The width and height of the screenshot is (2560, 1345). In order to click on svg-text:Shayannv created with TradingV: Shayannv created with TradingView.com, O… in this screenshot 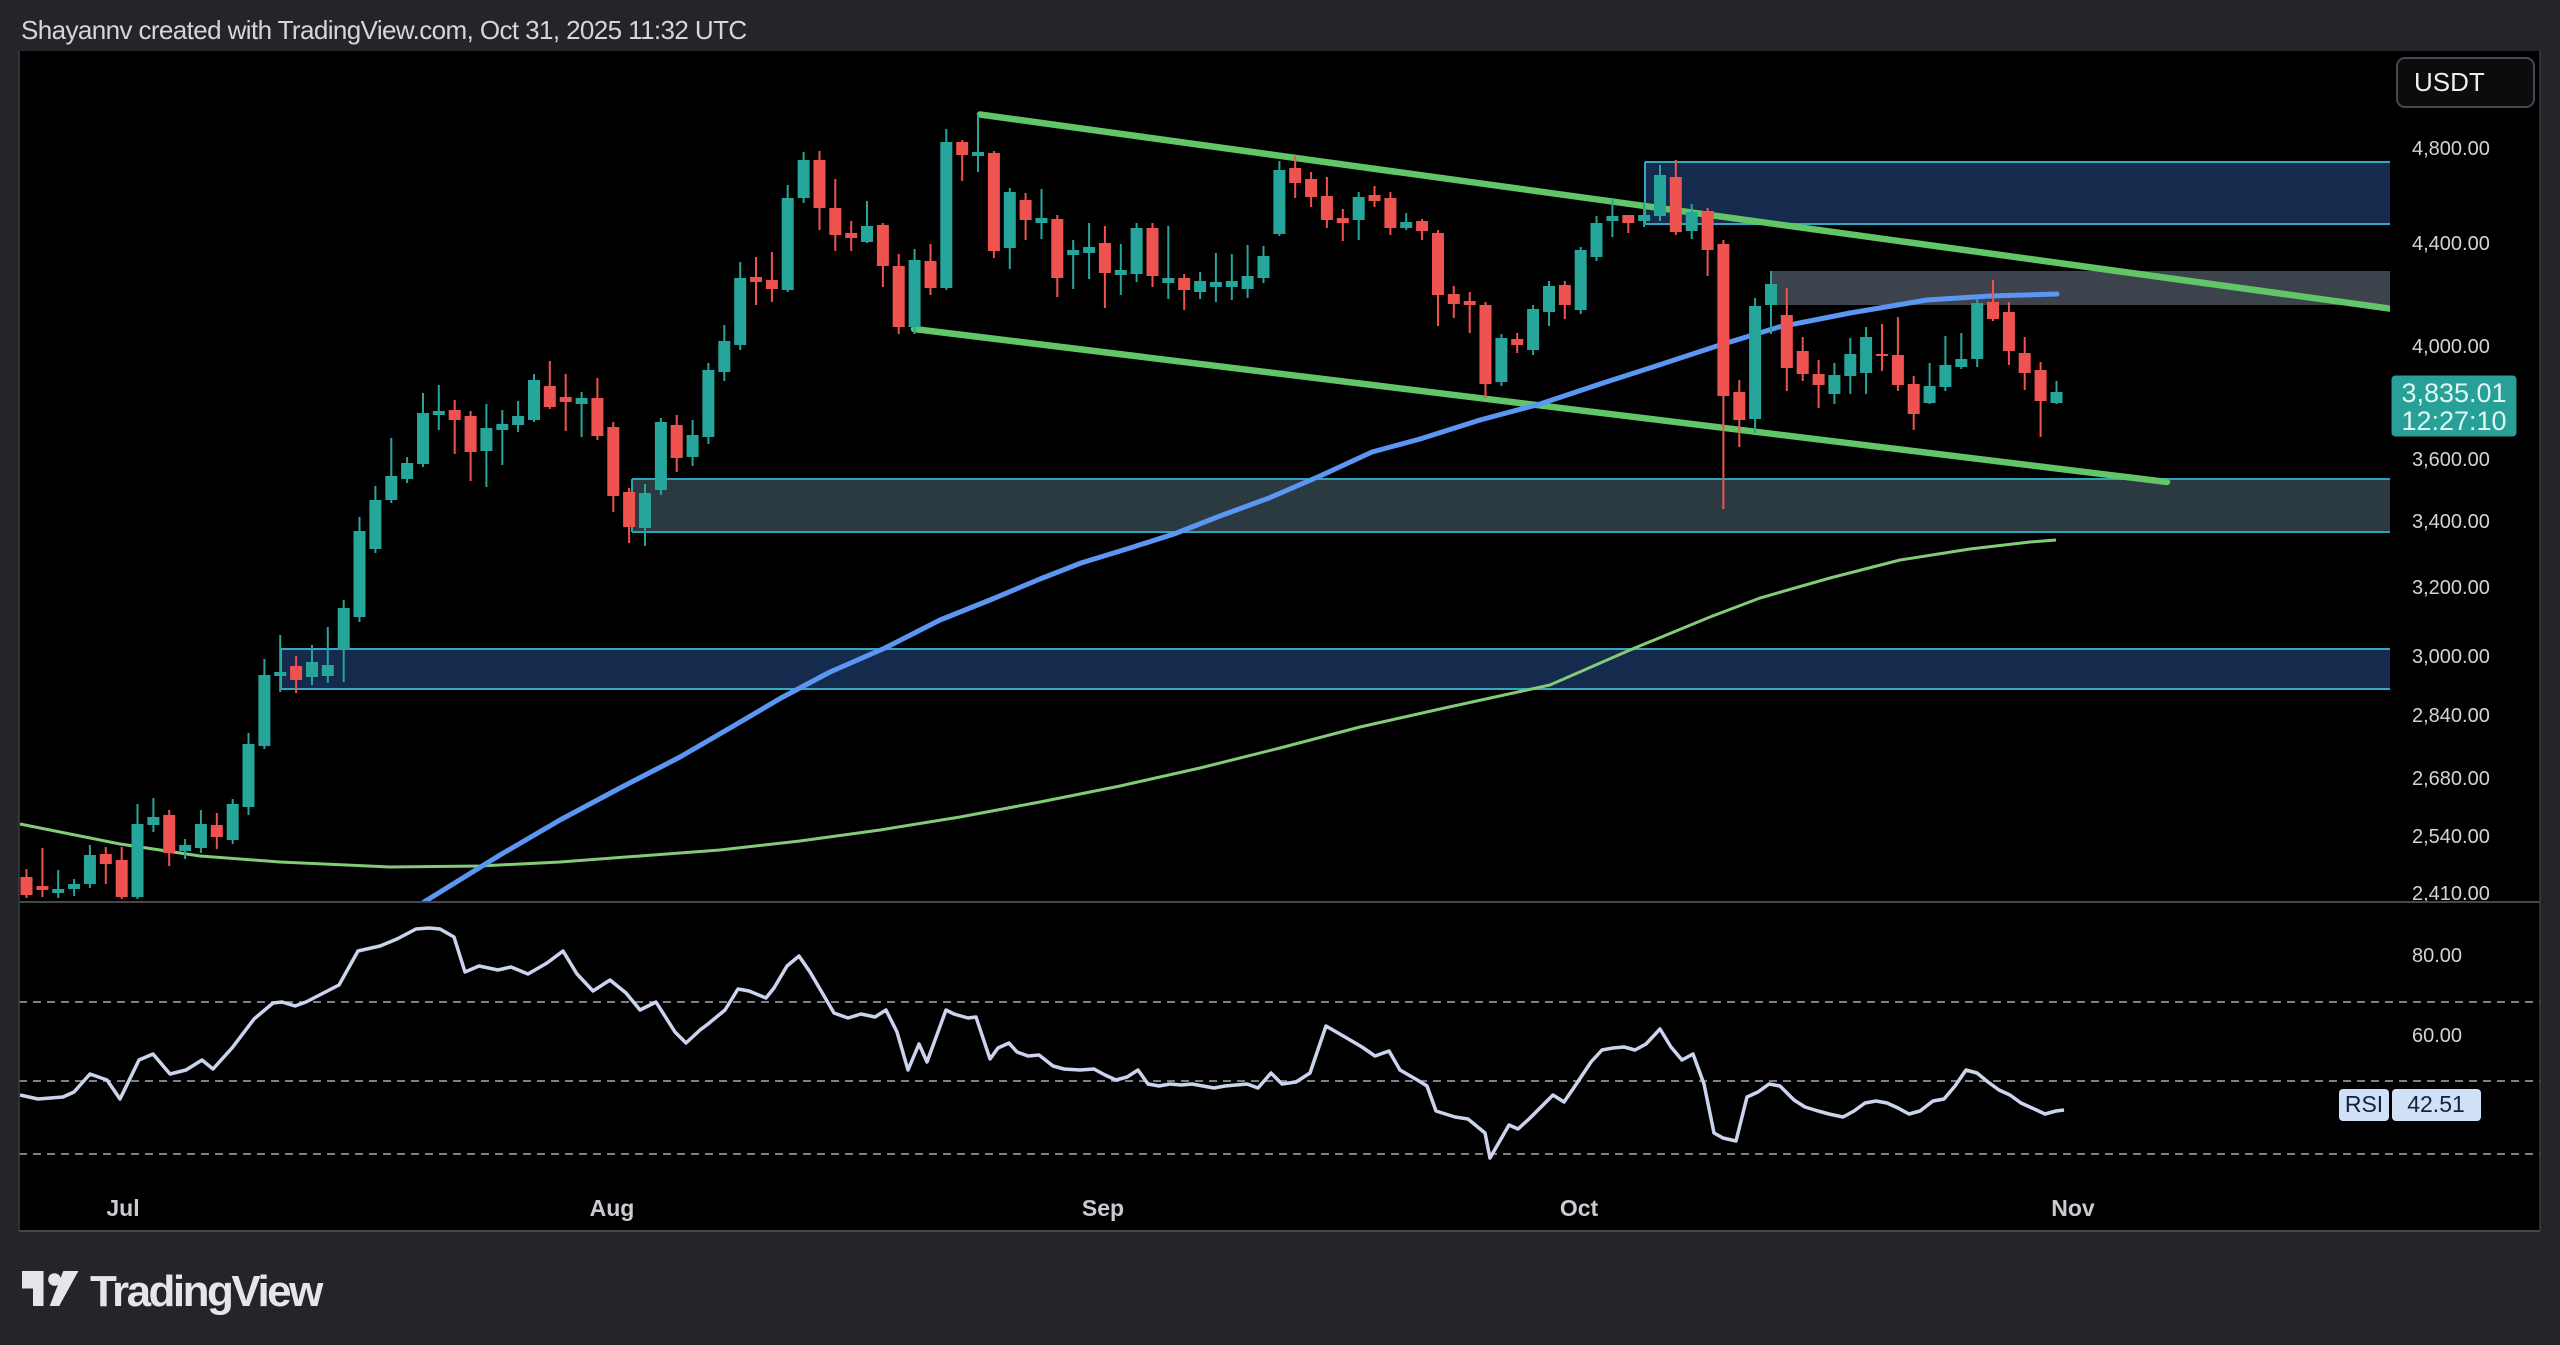, I will do `click(384, 30)`.